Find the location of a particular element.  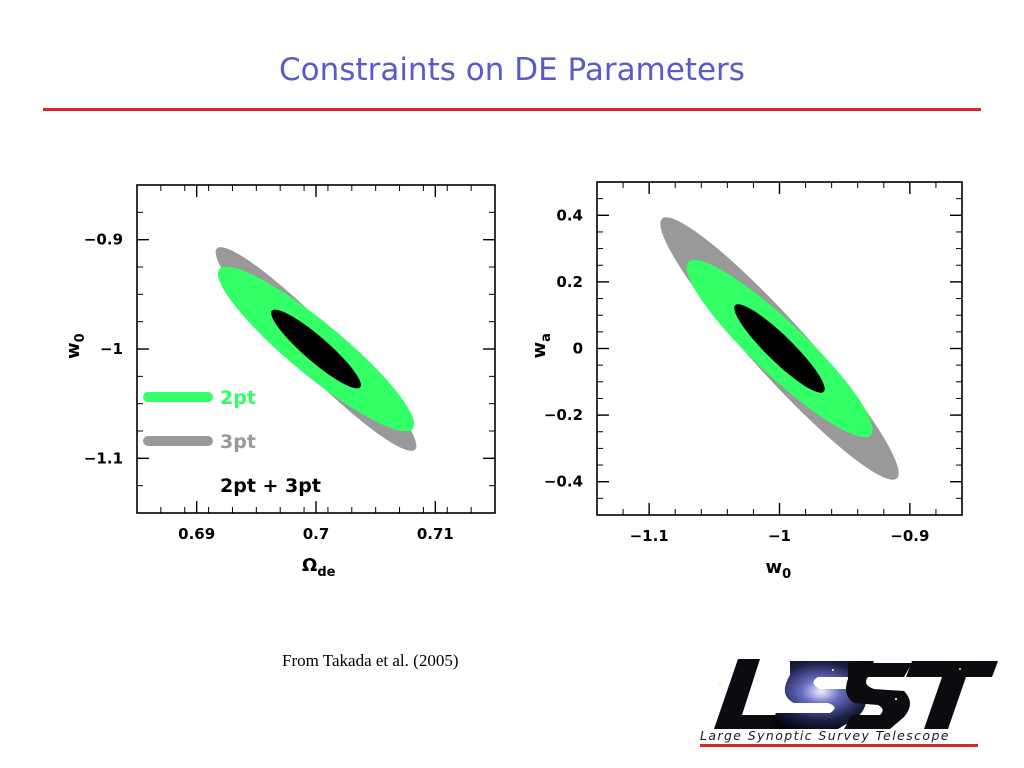

logo-divider is located at coordinates (839, 745).